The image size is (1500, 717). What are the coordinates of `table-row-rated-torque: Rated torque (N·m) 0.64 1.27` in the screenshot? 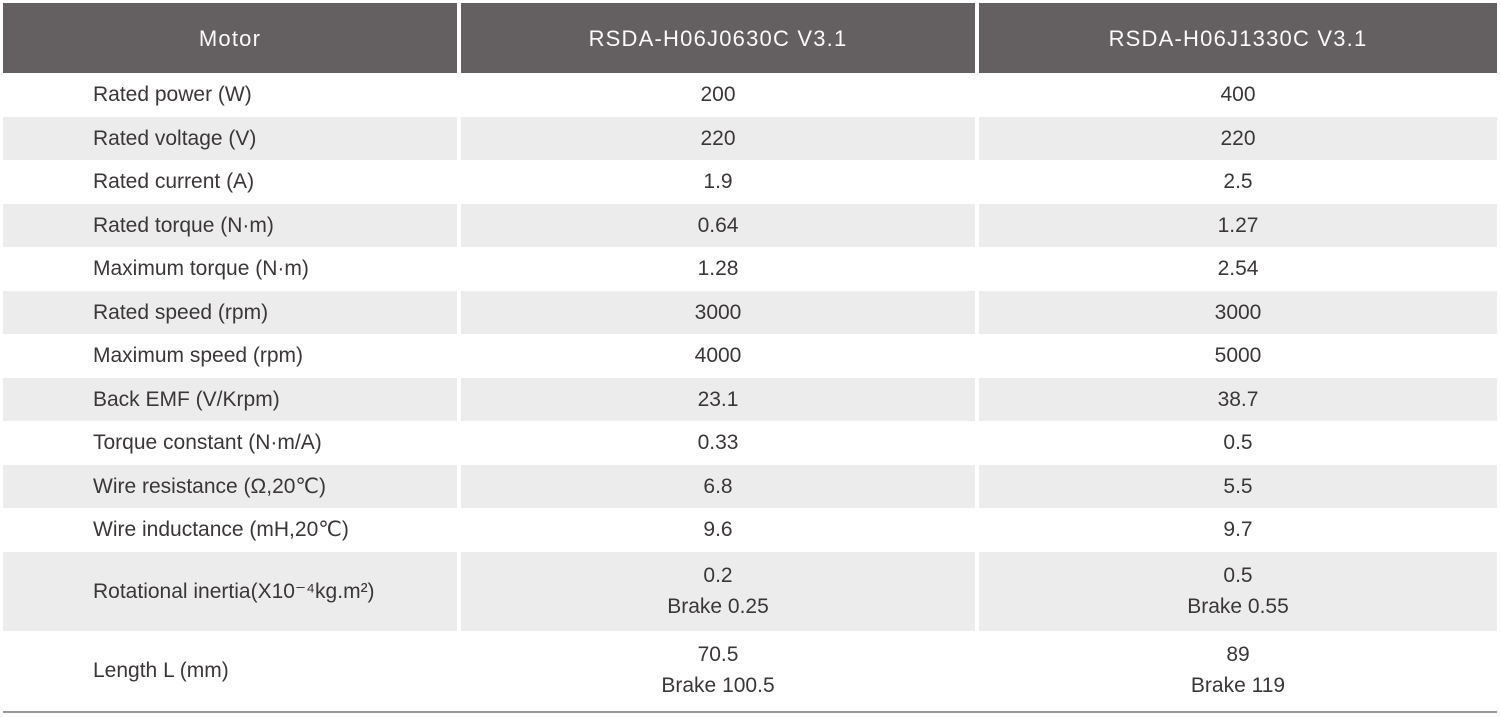 It's located at (750, 225).